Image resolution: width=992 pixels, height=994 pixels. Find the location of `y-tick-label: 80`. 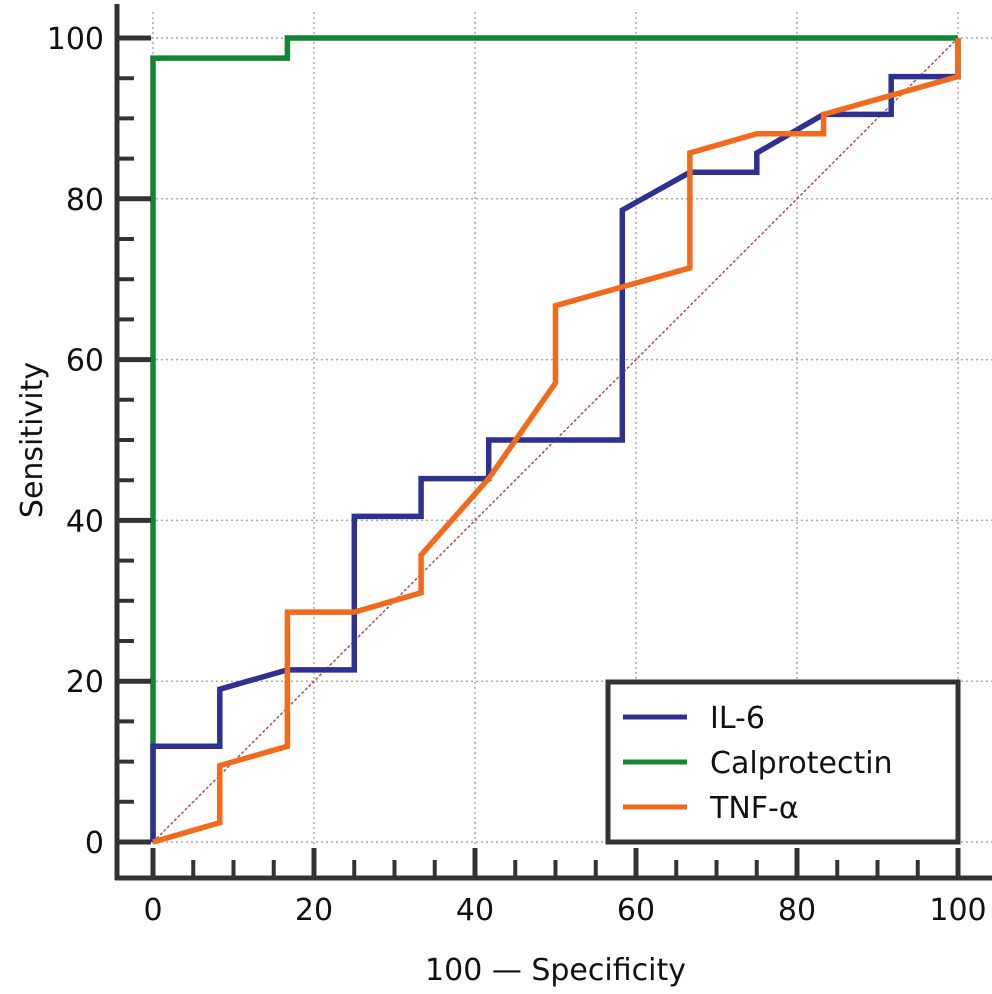

y-tick-label: 80 is located at coordinates (85, 200).